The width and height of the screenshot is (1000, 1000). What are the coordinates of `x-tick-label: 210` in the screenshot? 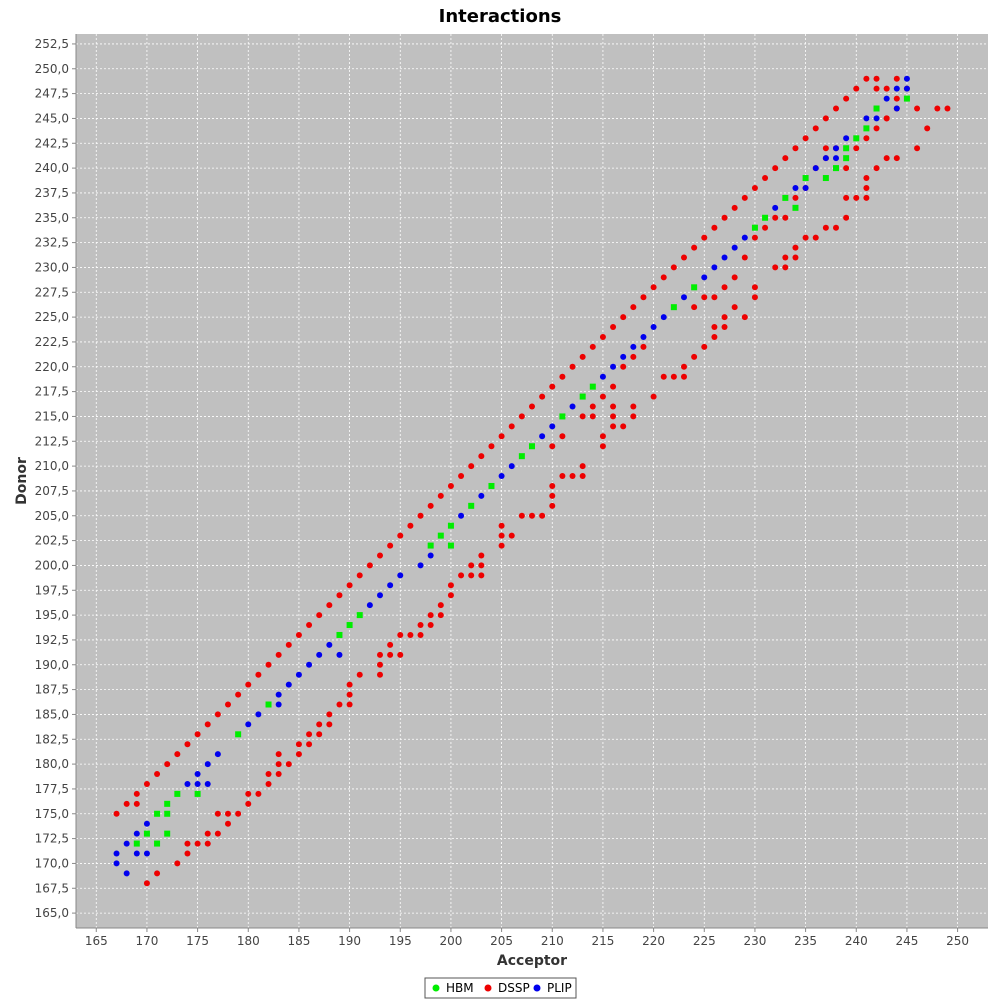 It's located at (552, 941).